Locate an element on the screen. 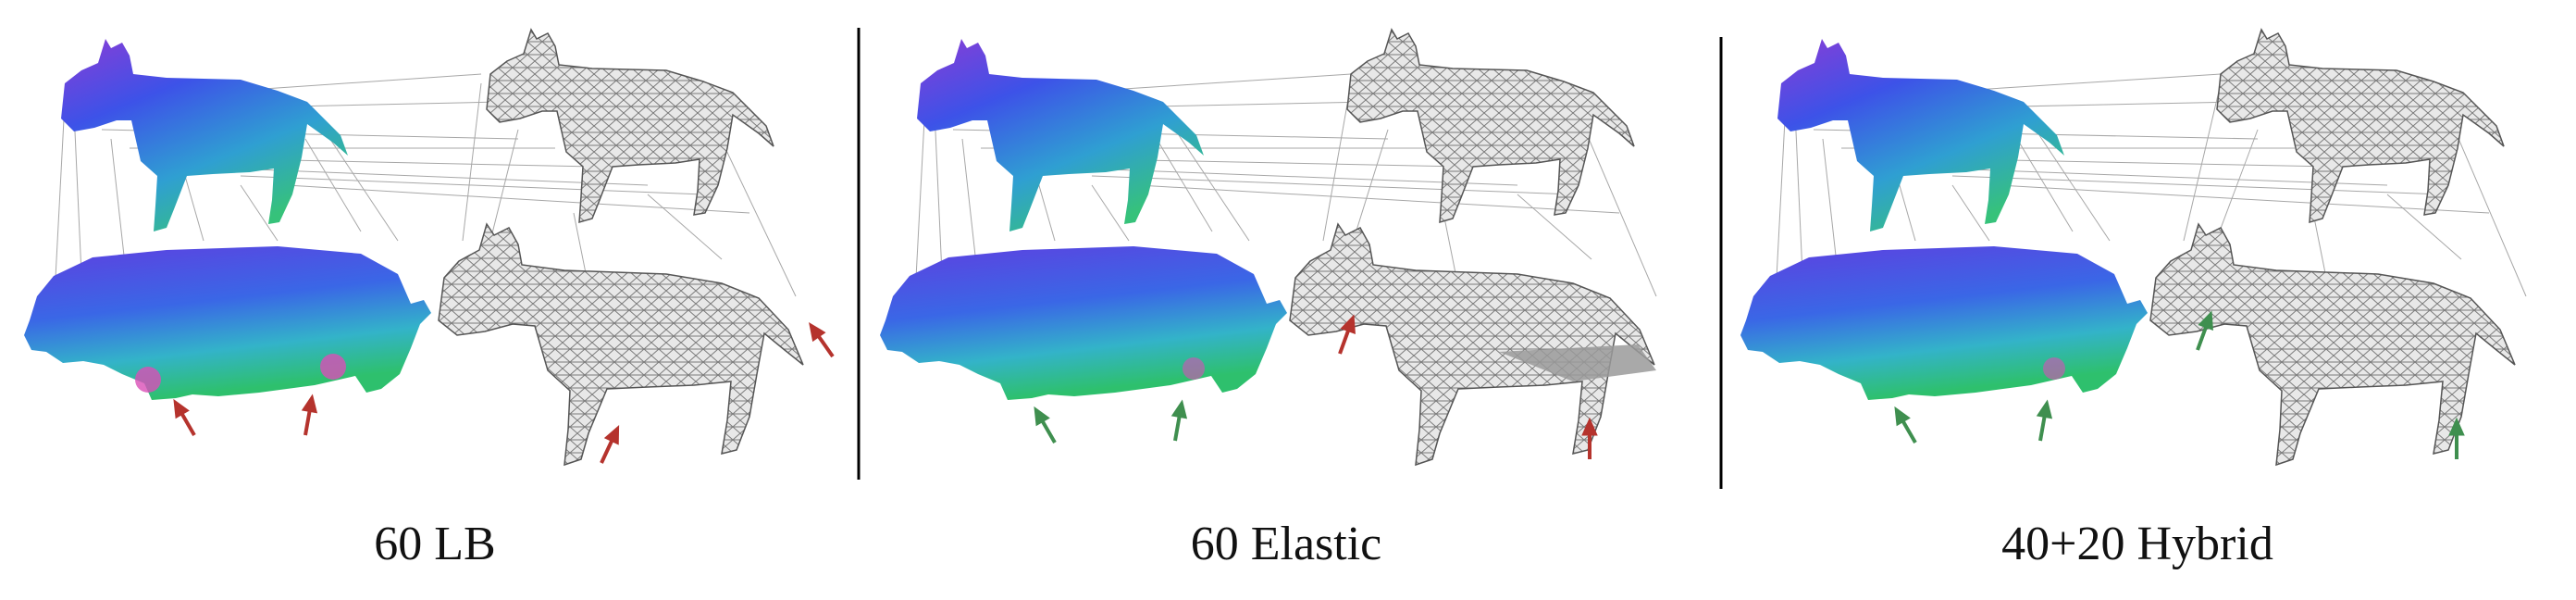 Image resolution: width=2576 pixels, height=600 pixels. panel-caption-60-elastic: 60 Elastic is located at coordinates (1286, 544).